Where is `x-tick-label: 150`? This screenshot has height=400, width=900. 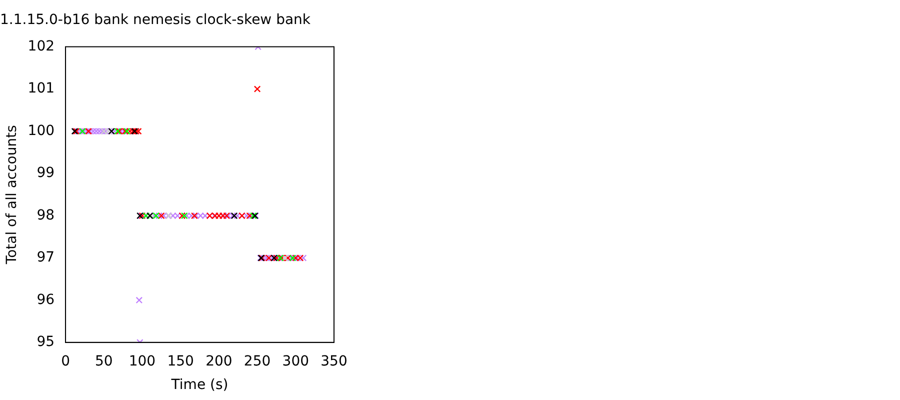
x-tick-label: 150 is located at coordinates (180, 361).